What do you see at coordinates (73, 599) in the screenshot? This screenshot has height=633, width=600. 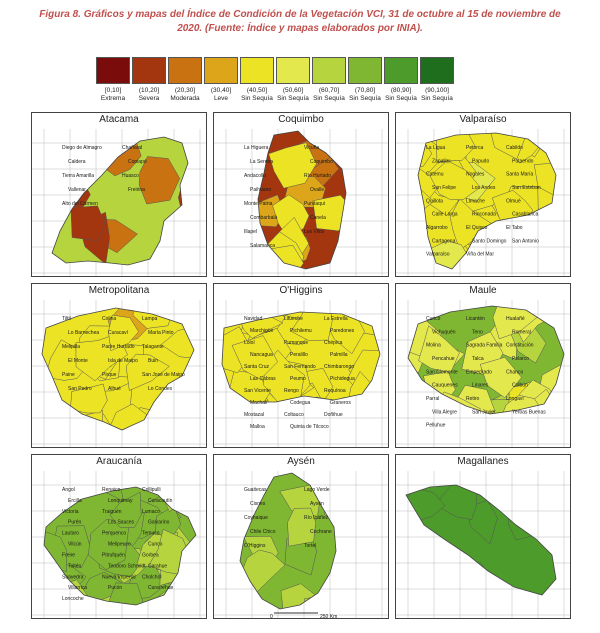 I see `commune-label: Loncoche` at bounding box center [73, 599].